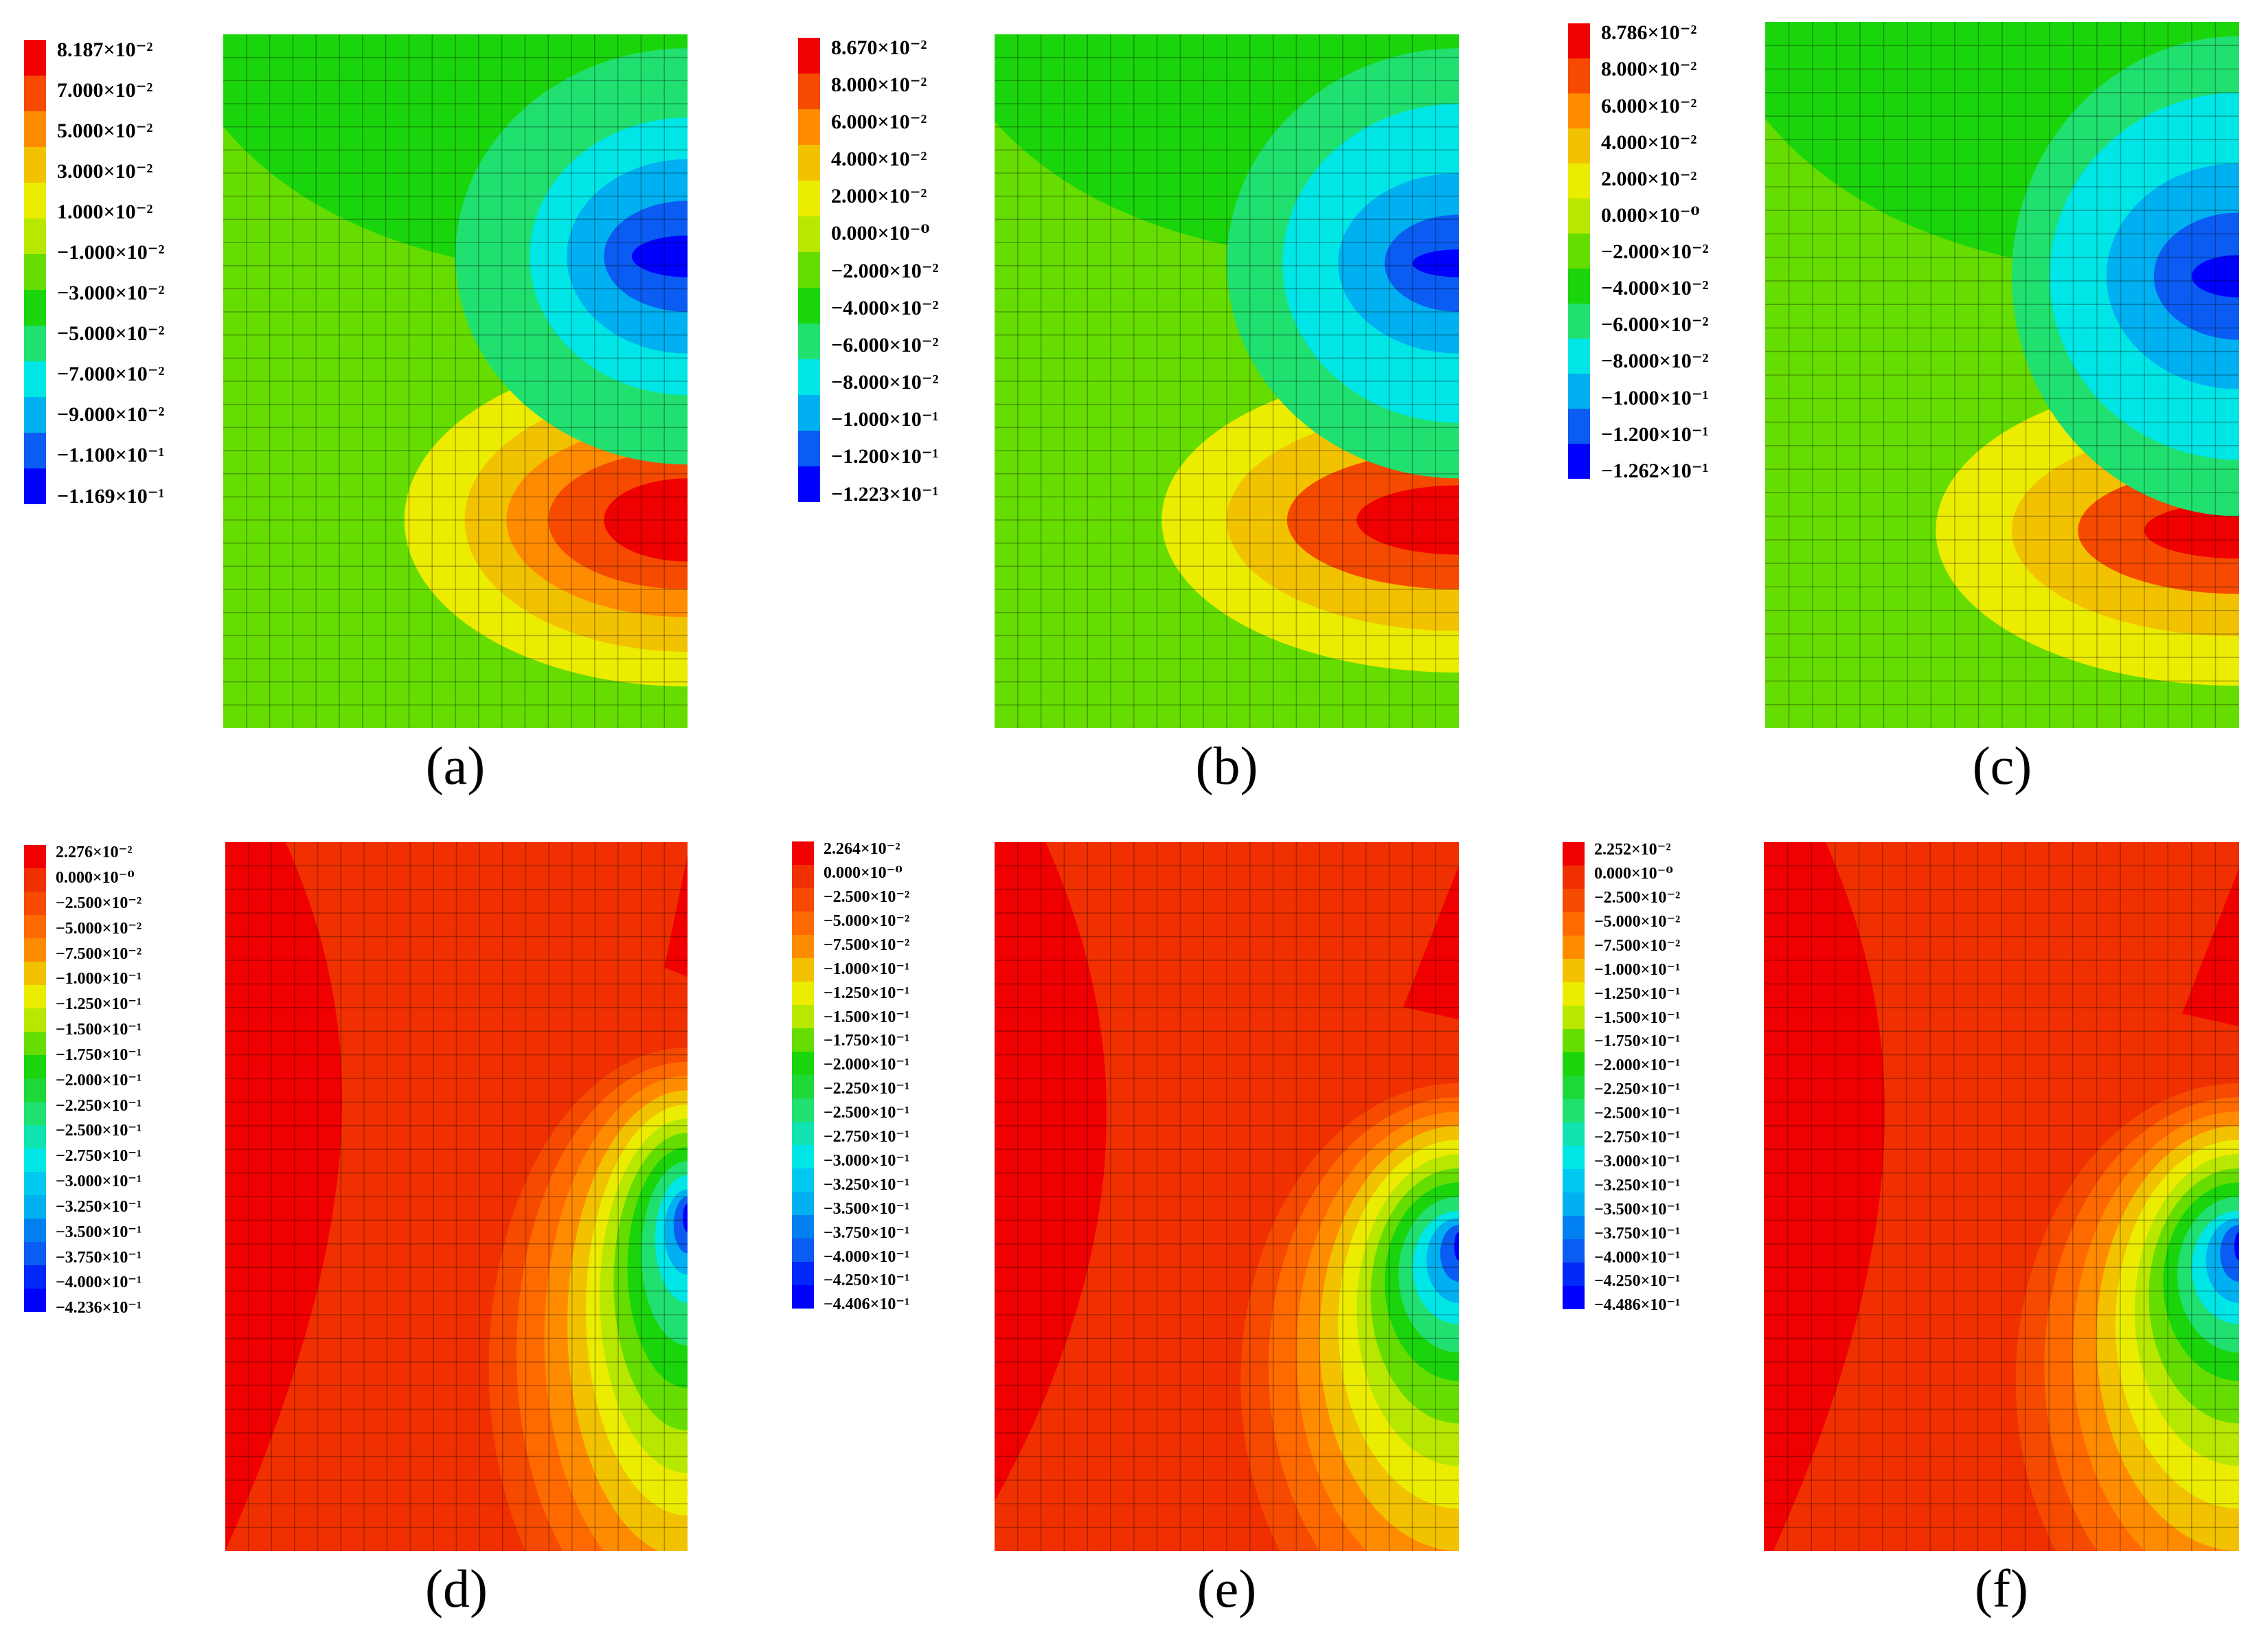  I want to click on legend-label: −1.500×10⁻¹, so click(867, 1017).